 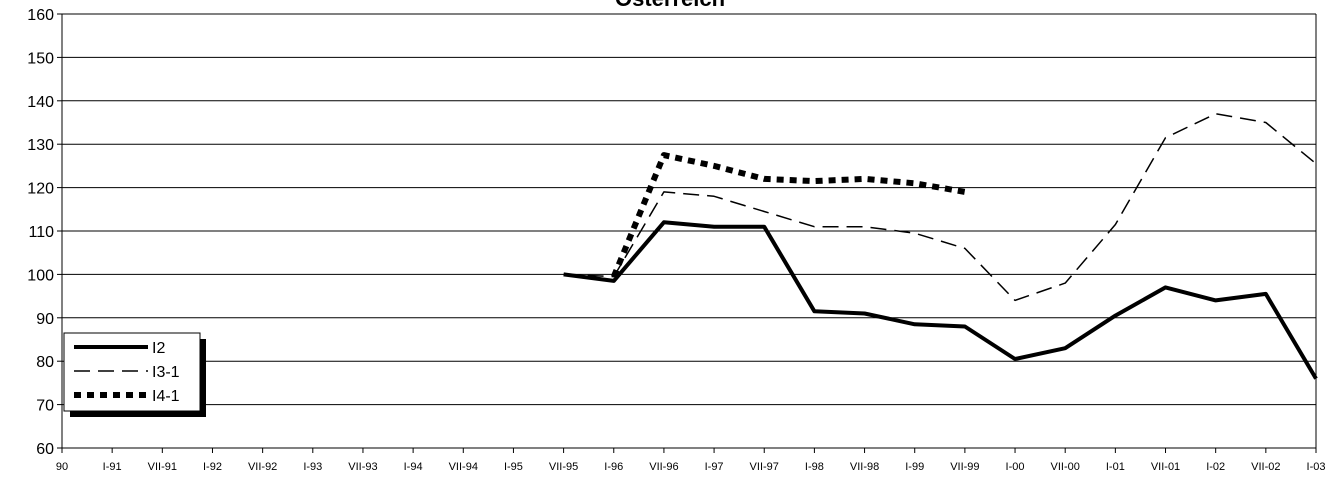 I want to click on chart-title: Österreich, so click(x=670, y=5).